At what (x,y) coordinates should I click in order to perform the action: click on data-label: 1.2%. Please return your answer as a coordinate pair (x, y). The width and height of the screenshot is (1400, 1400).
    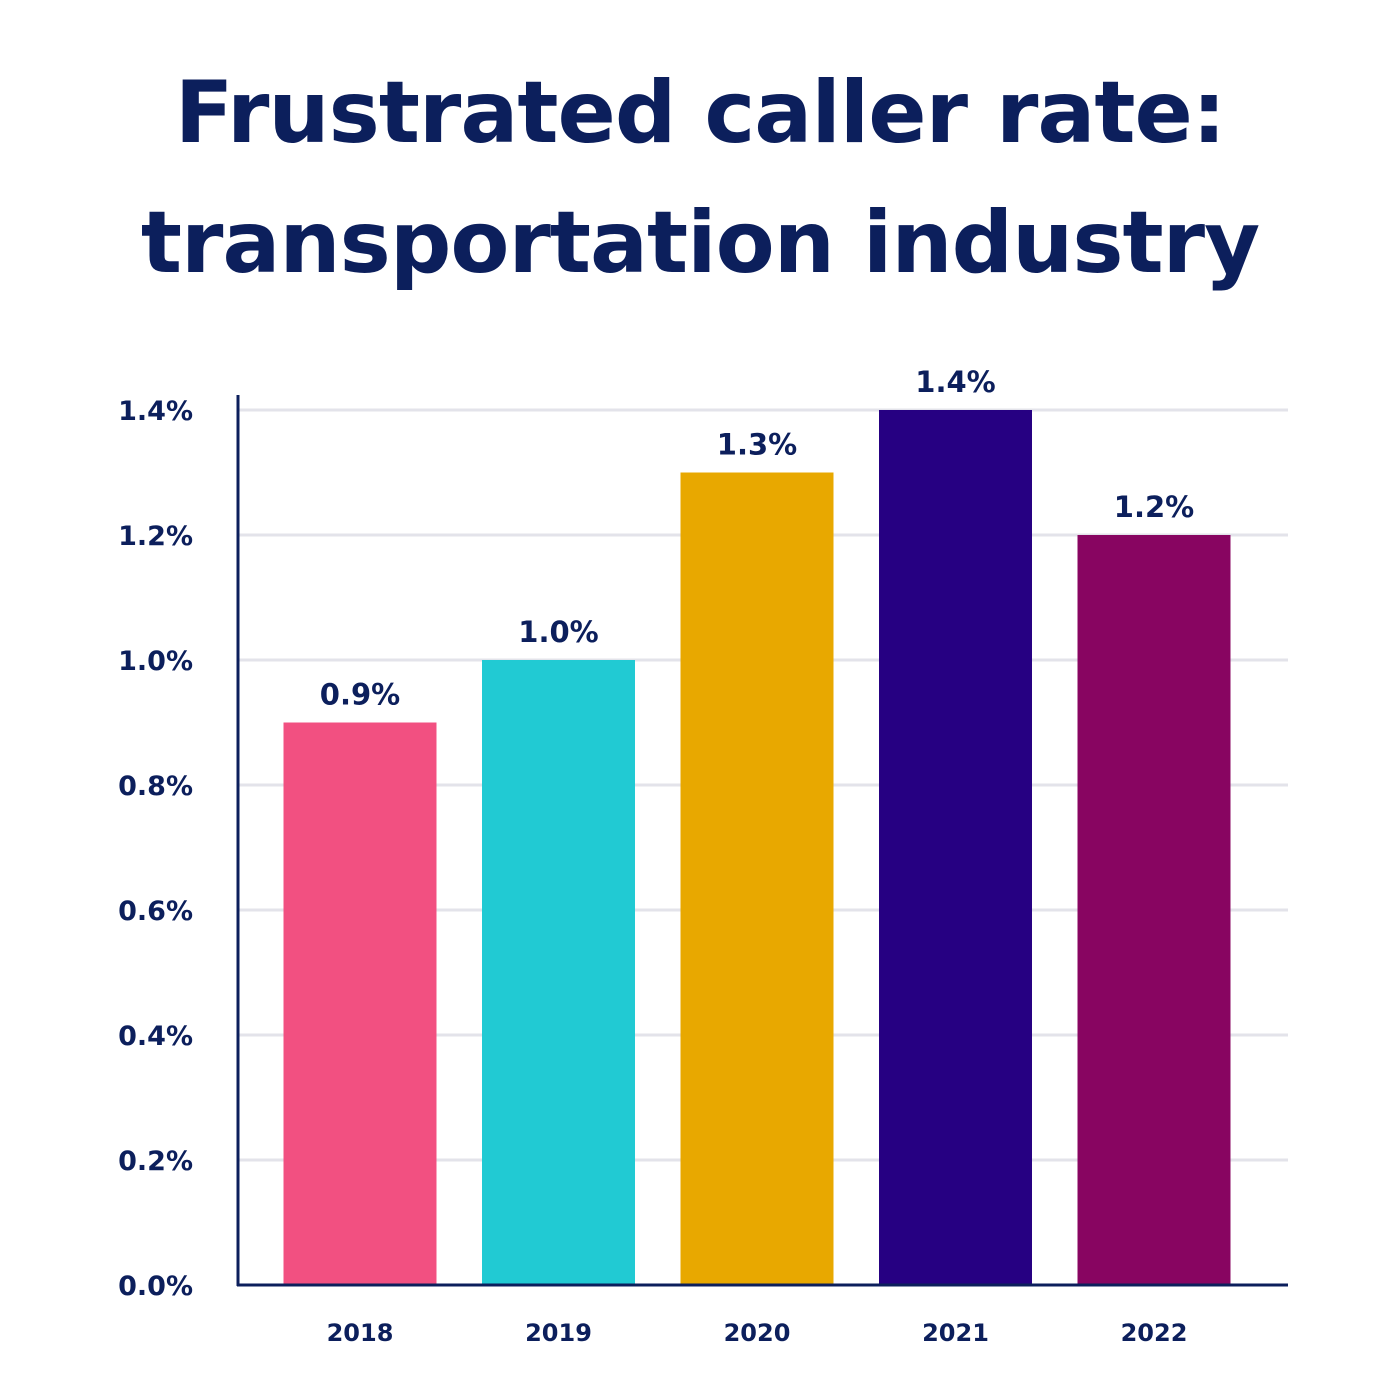
    Looking at the image, I should click on (1154, 507).